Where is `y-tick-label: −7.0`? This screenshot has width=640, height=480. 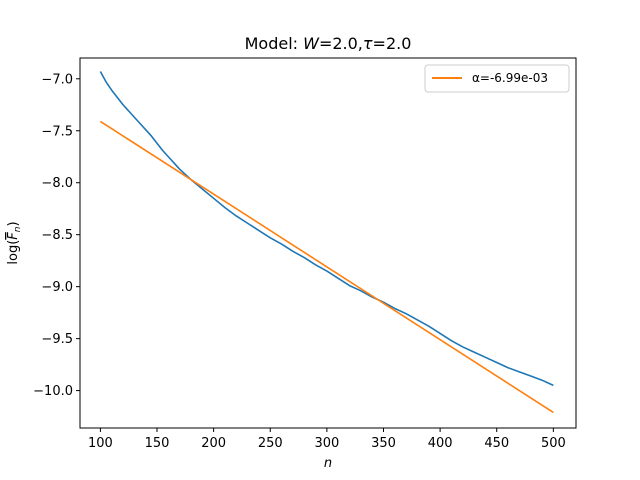 y-tick-label: −7.0 is located at coordinates (57, 79).